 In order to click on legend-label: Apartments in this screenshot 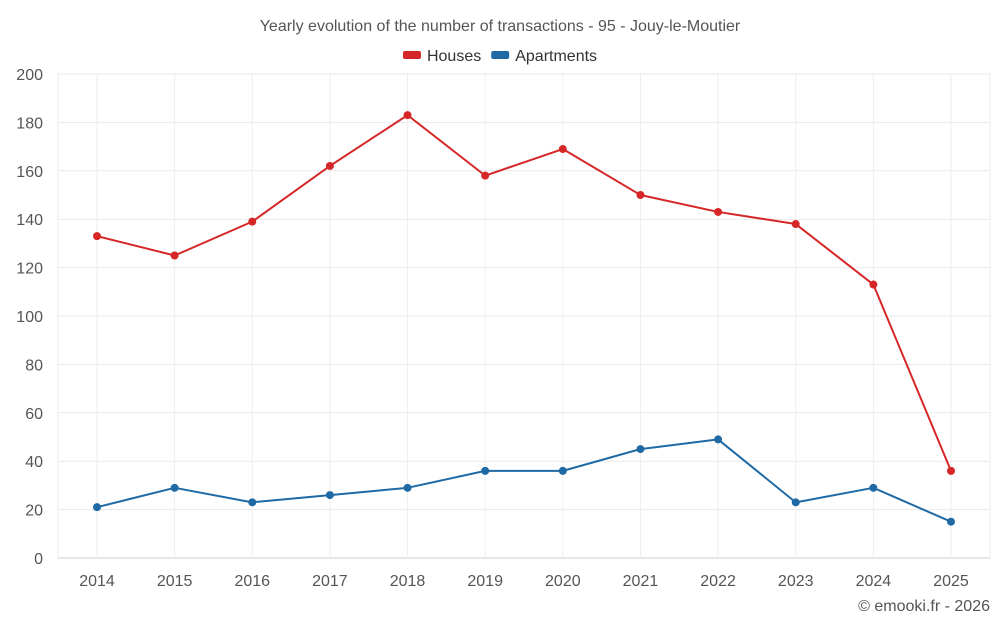, I will do `click(556, 56)`.